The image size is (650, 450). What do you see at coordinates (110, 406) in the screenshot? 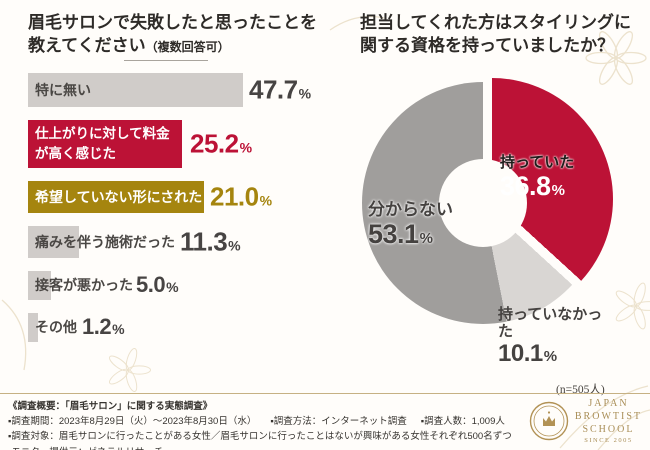
I see `footer-heading: 《調査概要：「眉毛サロン」に関する実態調査》` at bounding box center [110, 406].